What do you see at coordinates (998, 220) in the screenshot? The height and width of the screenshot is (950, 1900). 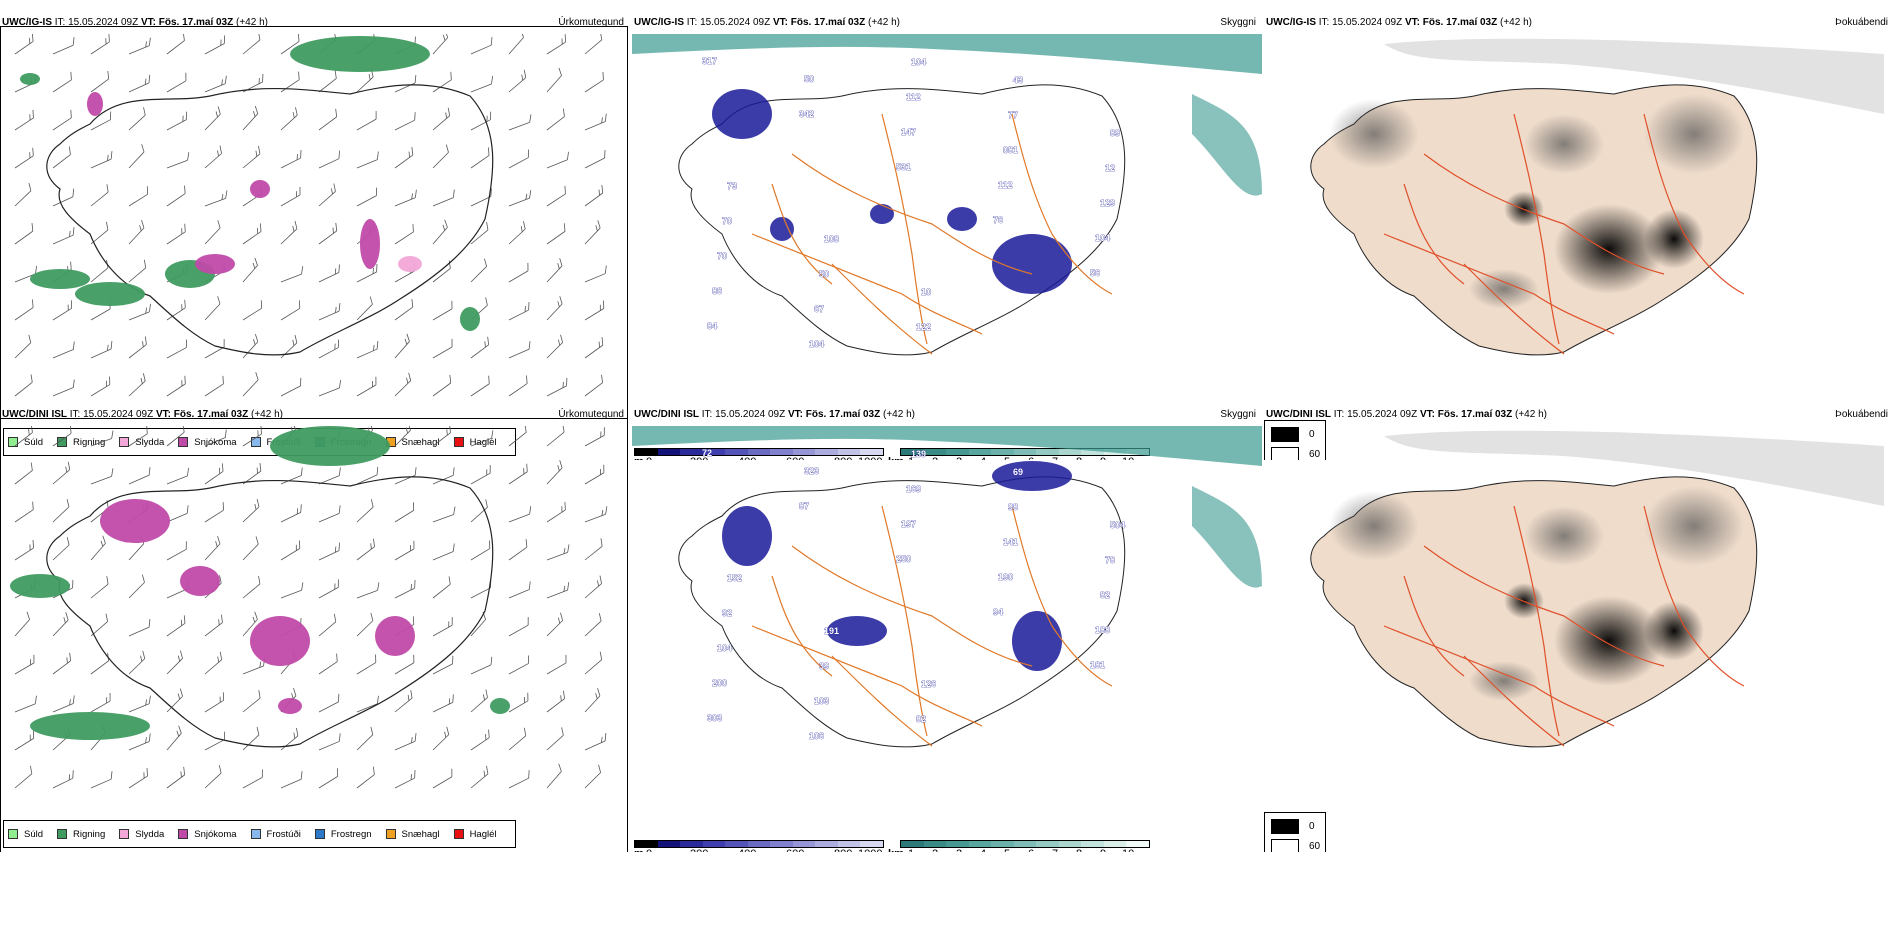 I see `cloud-base-label: 76` at bounding box center [998, 220].